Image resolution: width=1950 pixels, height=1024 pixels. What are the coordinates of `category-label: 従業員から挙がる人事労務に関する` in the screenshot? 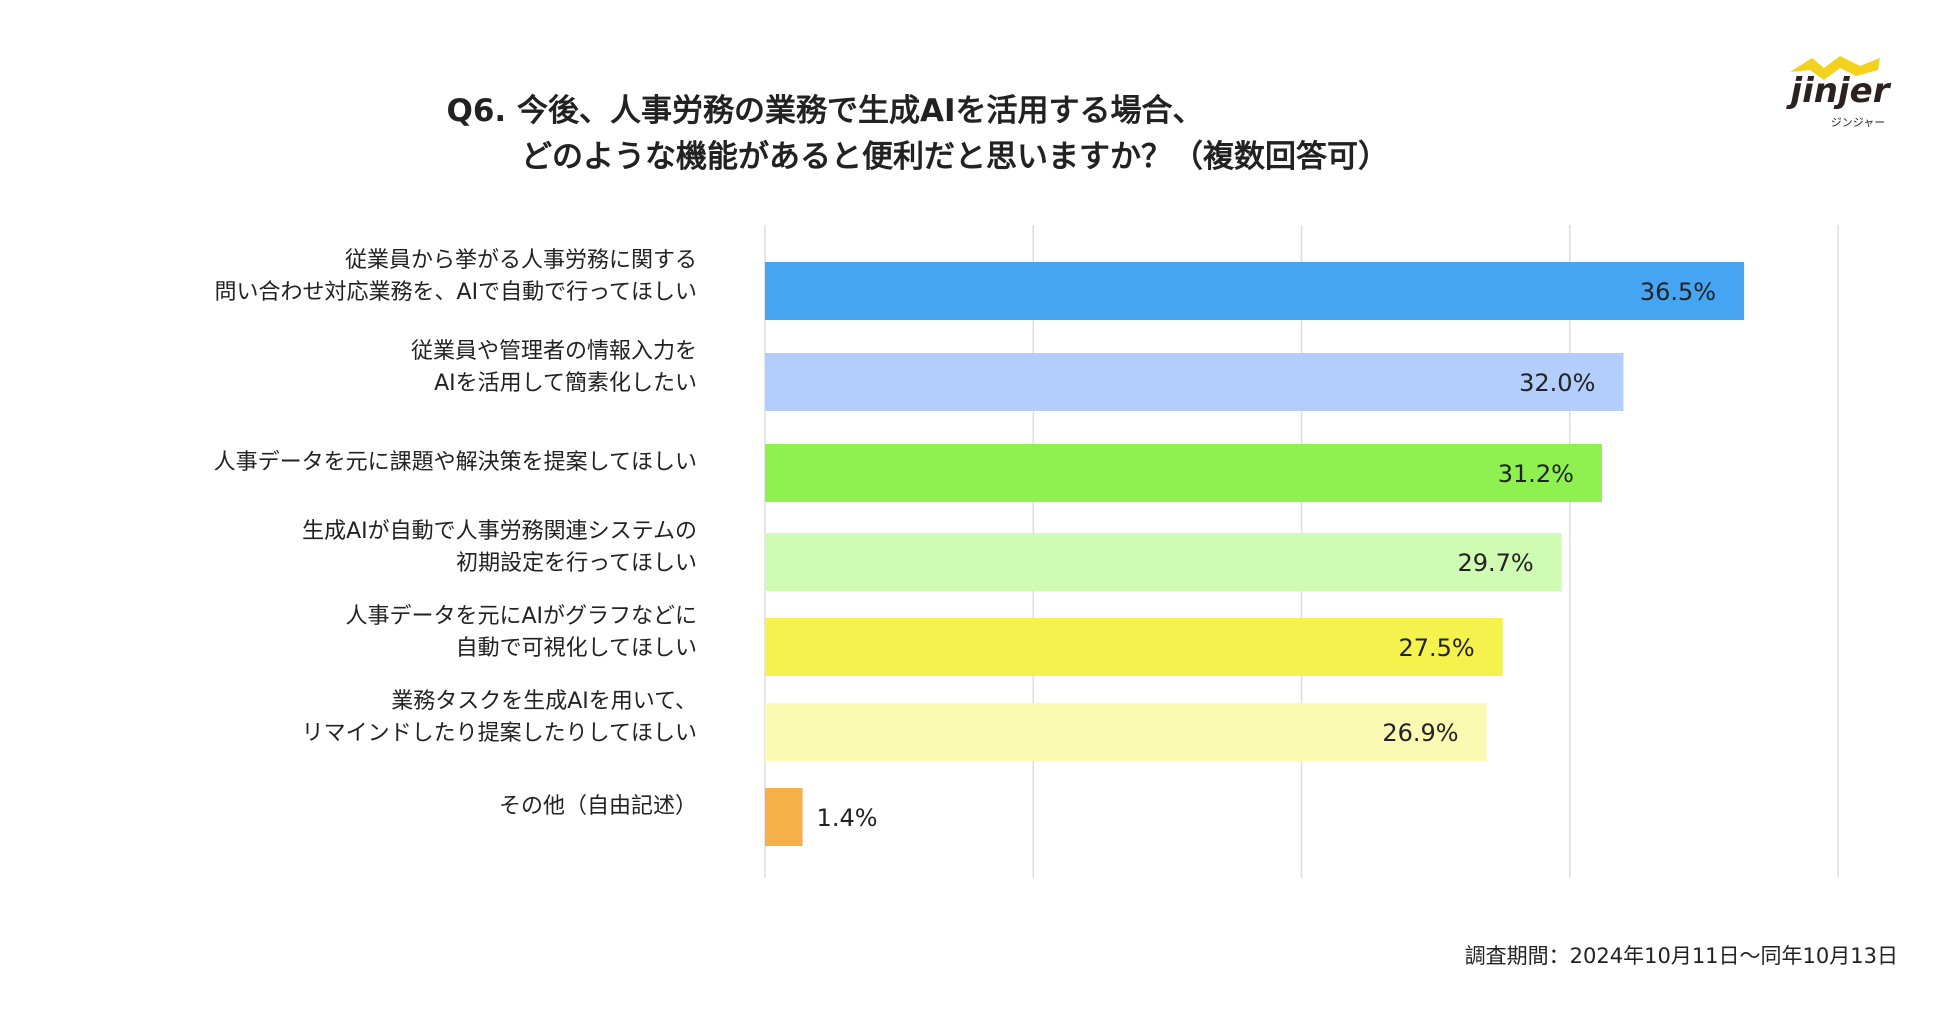 It's located at (521, 260).